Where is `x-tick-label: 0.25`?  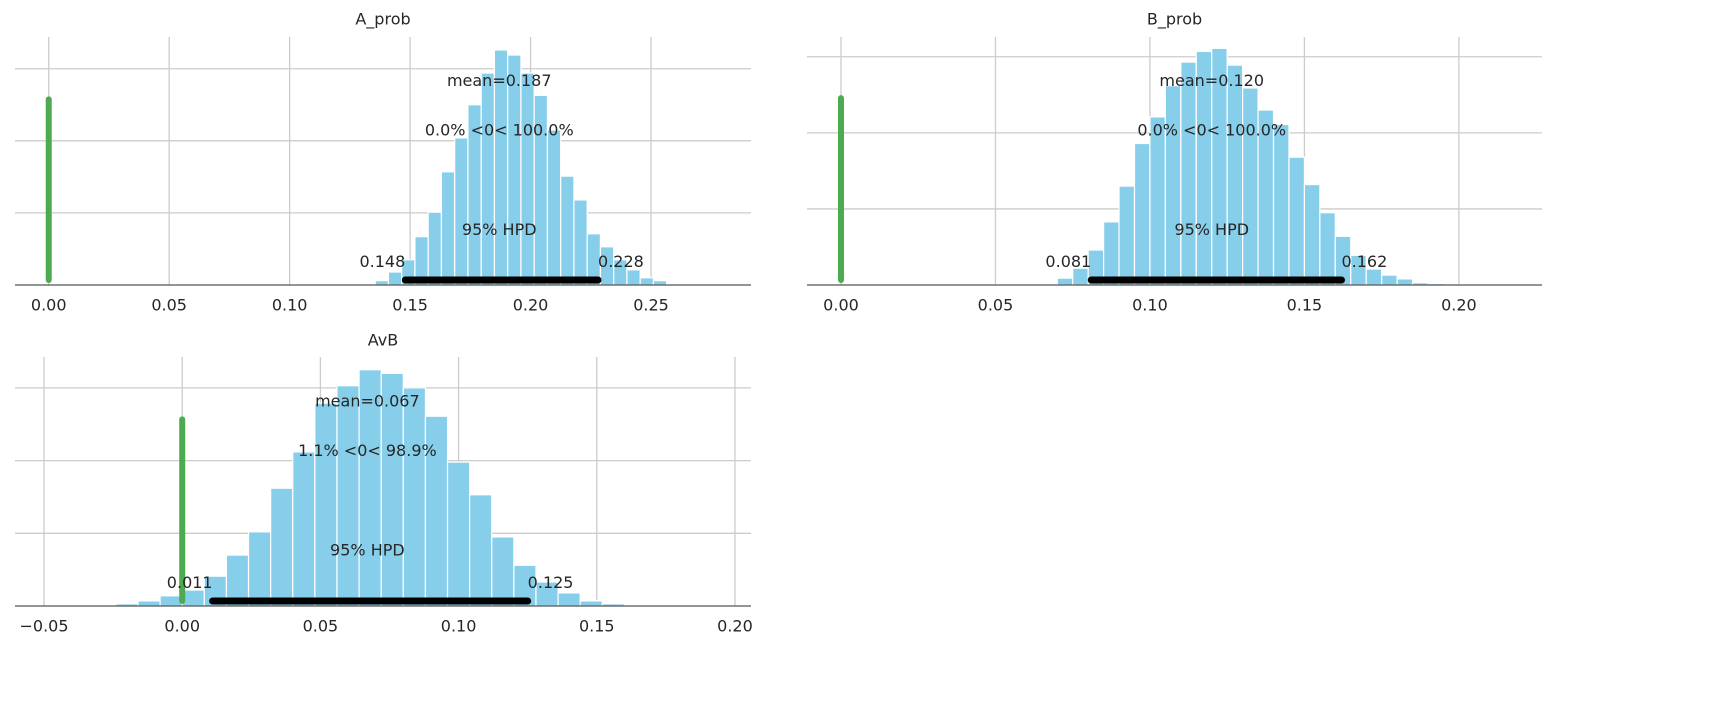
x-tick-label: 0.25 is located at coordinates (651, 305).